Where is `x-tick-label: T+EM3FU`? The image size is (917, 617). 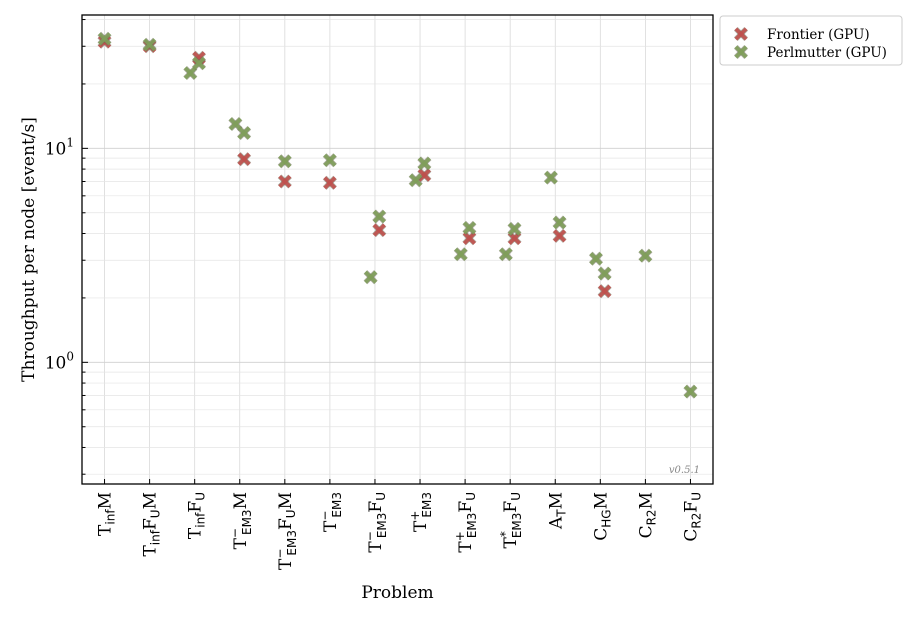
x-tick-label: T+EM3FU is located at coordinates (466, 522).